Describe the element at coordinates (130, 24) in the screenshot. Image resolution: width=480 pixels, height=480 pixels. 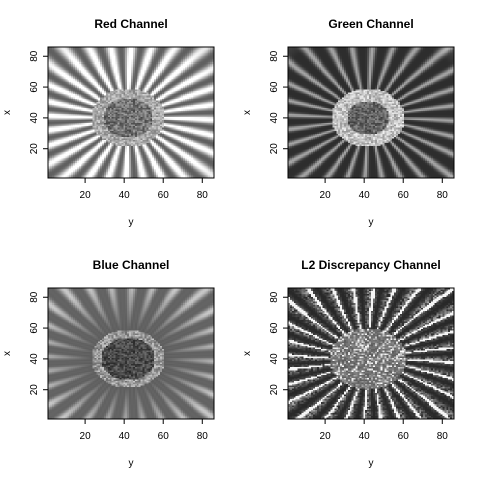
I see `panel-title: Red Channel` at that location.